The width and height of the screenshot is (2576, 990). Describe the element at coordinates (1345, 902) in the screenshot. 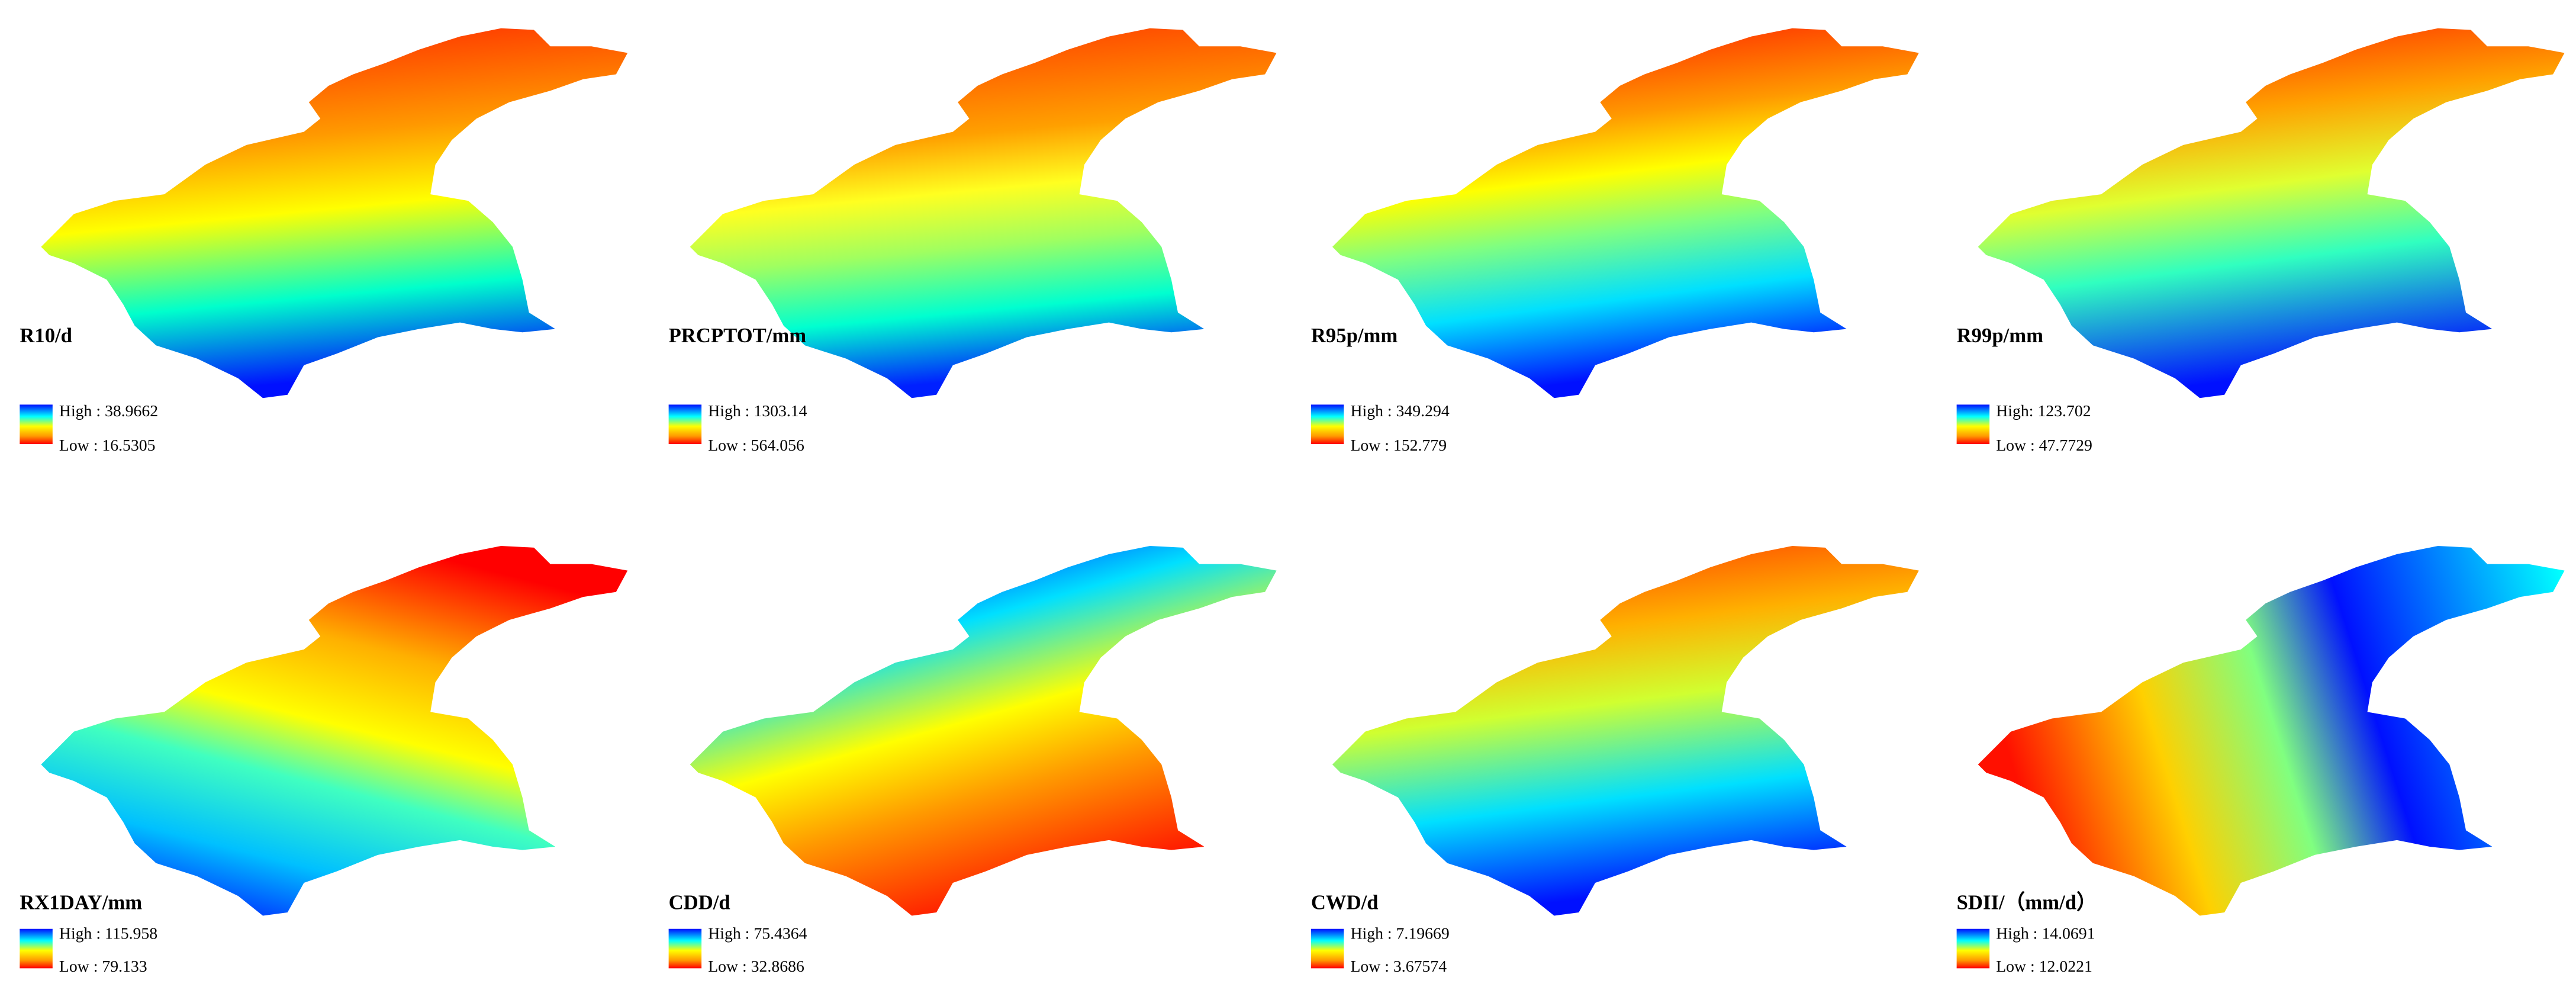

I see `panel-title: CWD/d` at that location.